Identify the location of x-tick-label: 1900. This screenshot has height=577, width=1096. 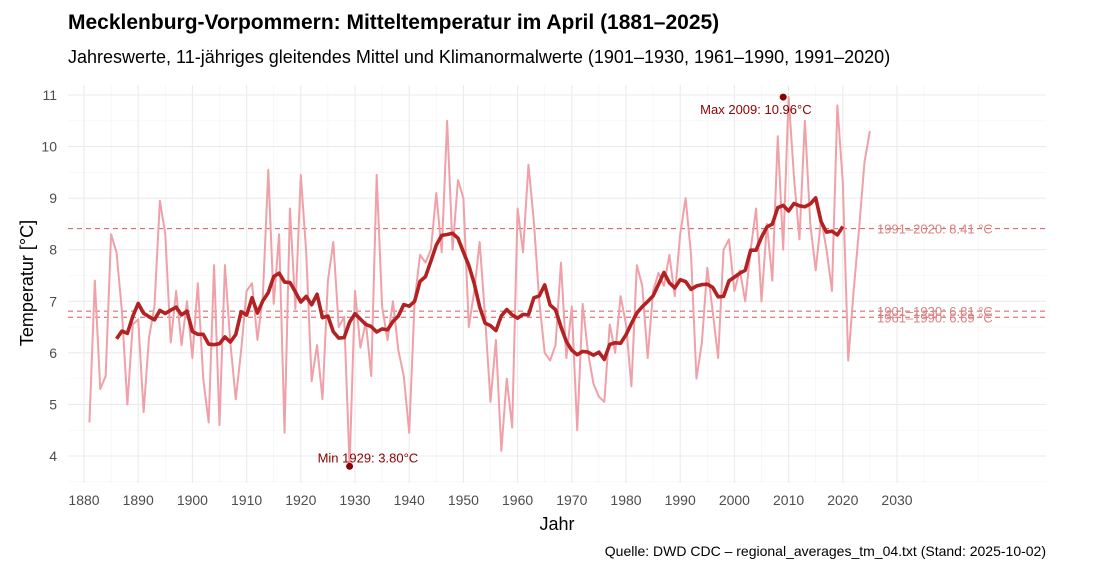
(192, 500).